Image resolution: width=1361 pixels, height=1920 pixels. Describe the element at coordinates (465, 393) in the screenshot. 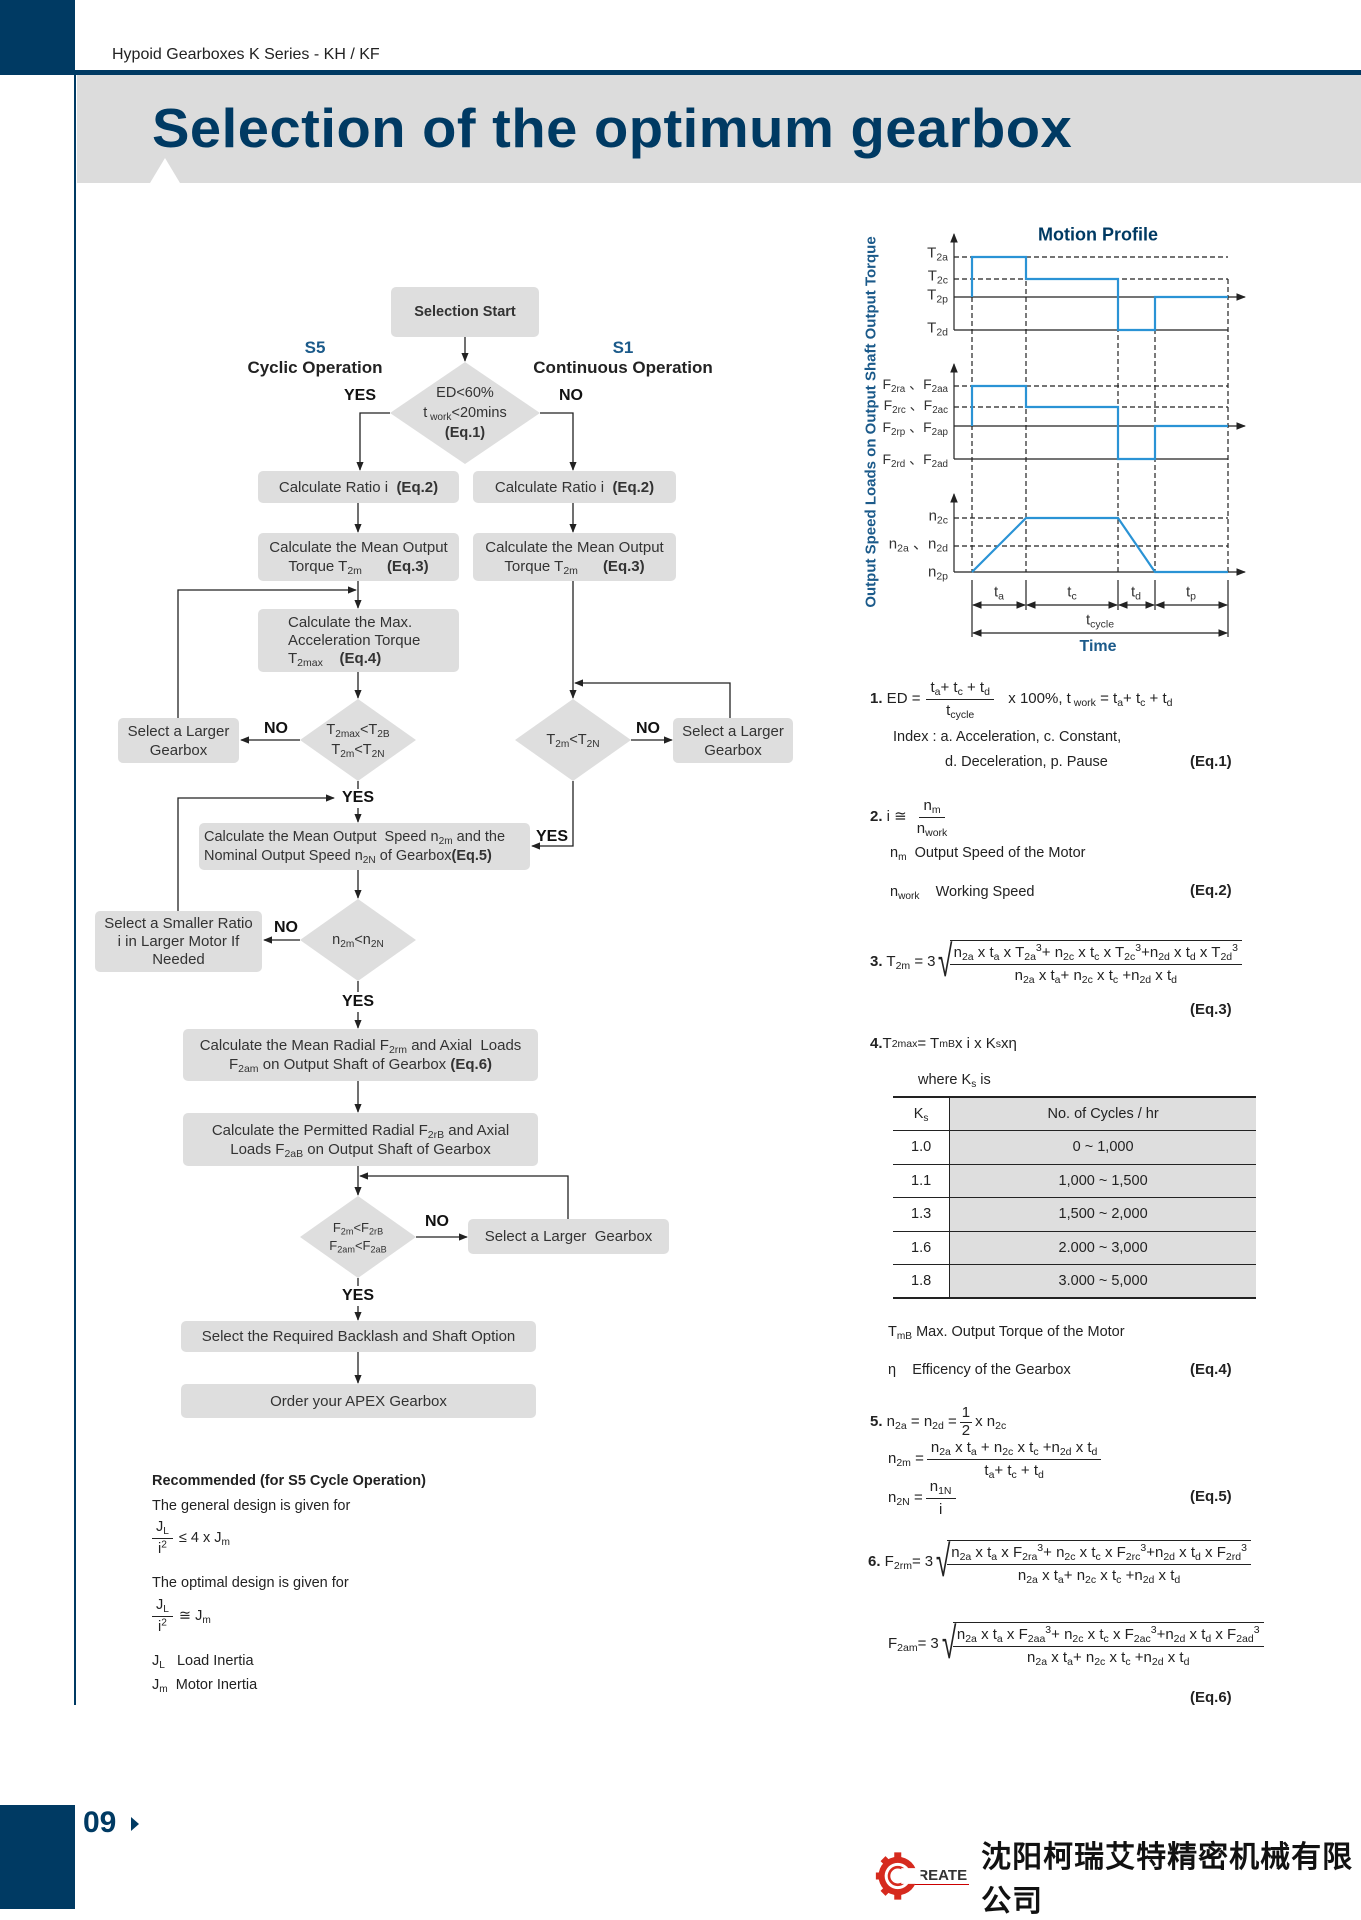

I see `node-text: ED<60%` at that location.